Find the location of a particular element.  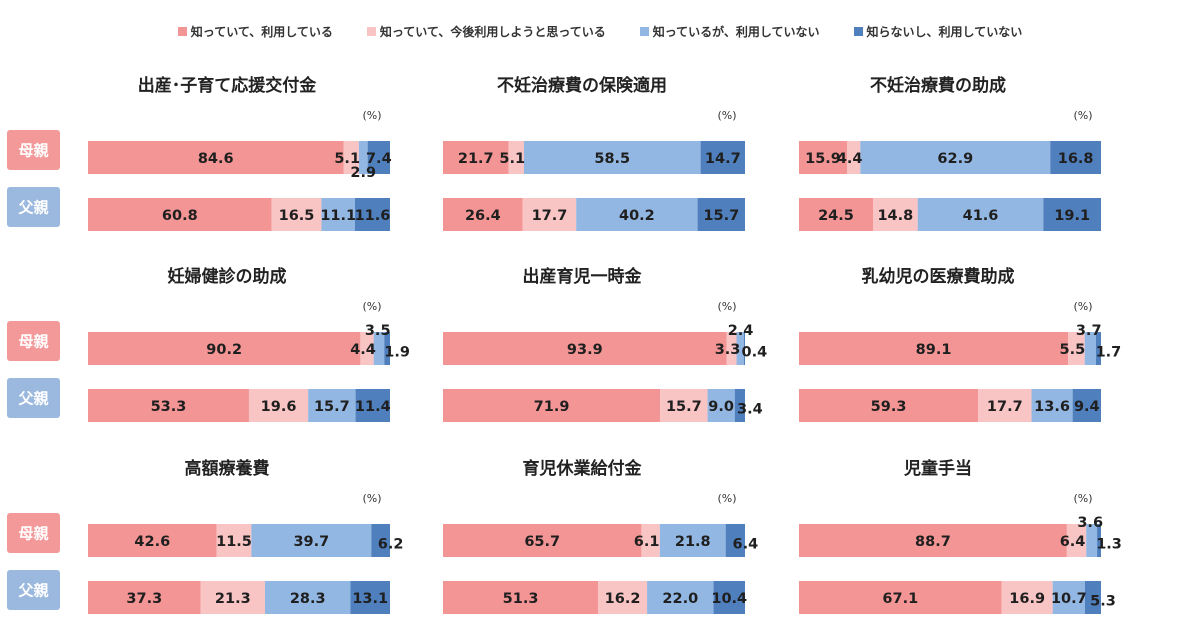

data-label: 19.1 is located at coordinates (1072, 216).